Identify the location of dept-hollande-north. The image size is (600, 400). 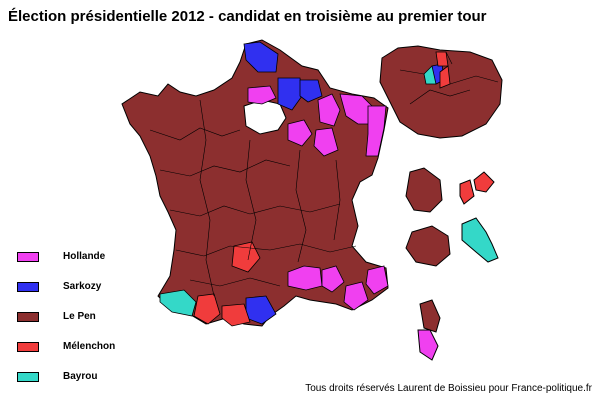
(262, 95).